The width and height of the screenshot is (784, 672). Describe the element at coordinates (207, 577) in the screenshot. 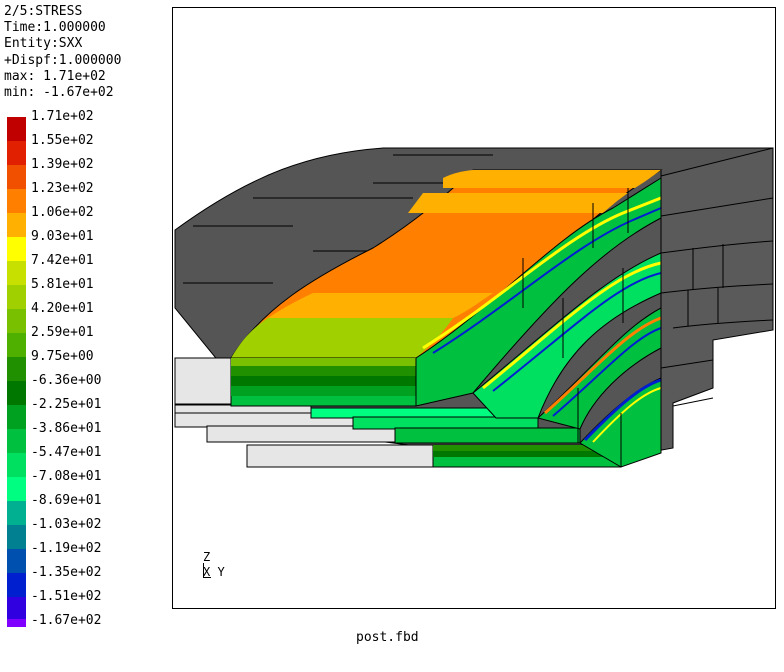

I see `x-axis-line` at that location.